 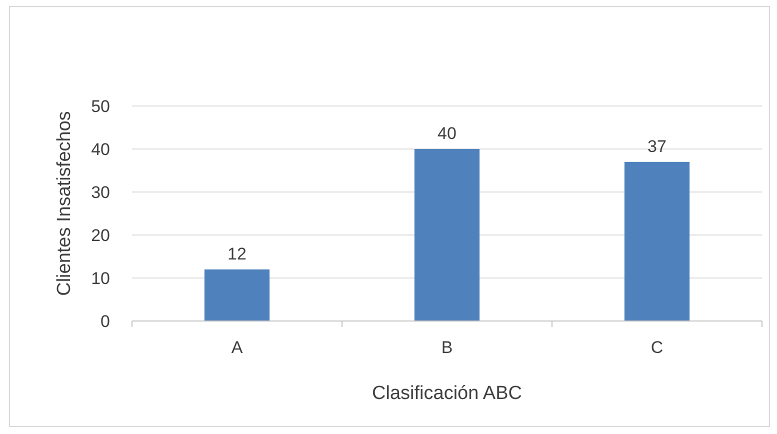 I want to click on x-axis-title: Clasificación ABC, so click(x=447, y=393).